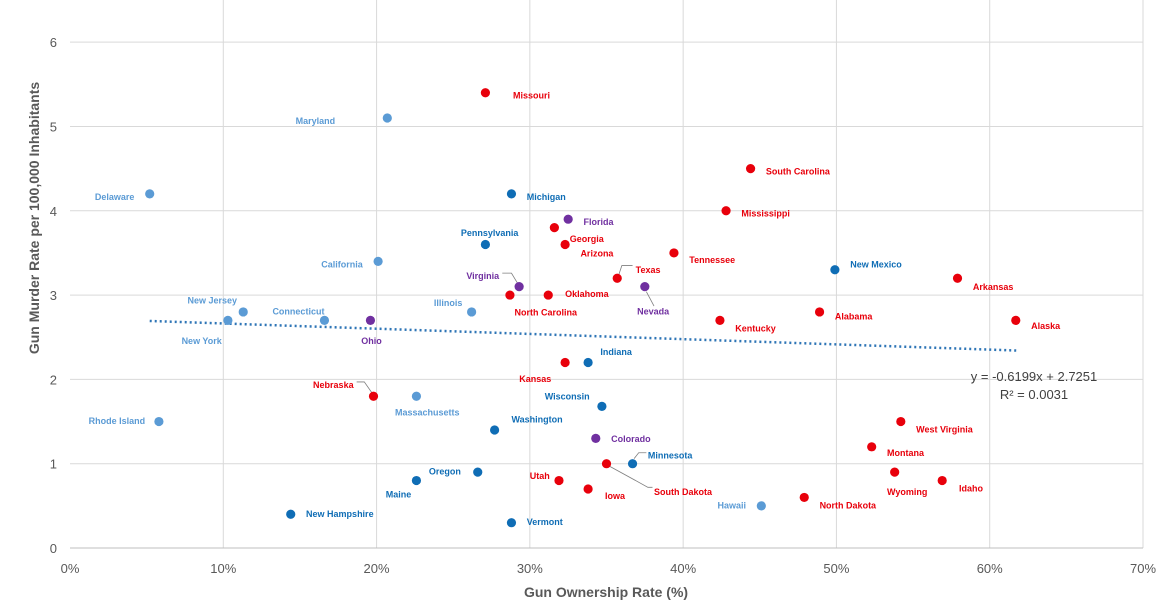 The image size is (1162, 600). Describe the element at coordinates (650, 299) in the screenshot. I see `leader-line-nevada` at that location.